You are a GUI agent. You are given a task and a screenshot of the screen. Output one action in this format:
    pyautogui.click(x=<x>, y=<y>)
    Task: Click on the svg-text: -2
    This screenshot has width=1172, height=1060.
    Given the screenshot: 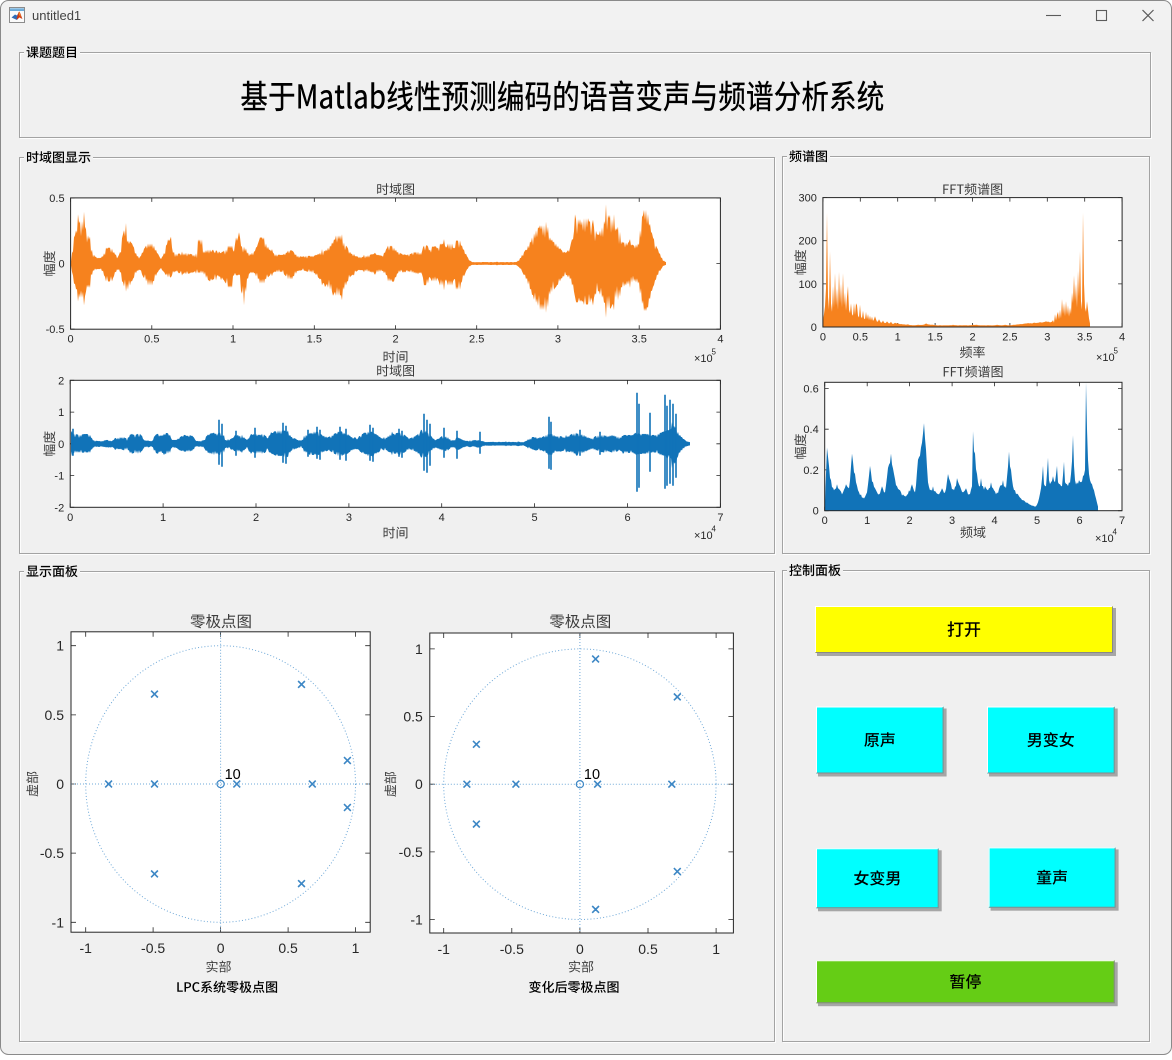 What is the action you would take?
    pyautogui.click(x=59, y=508)
    